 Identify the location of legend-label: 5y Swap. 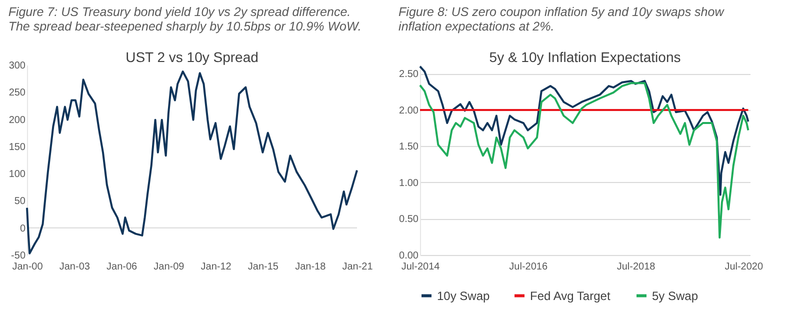
(675, 295).